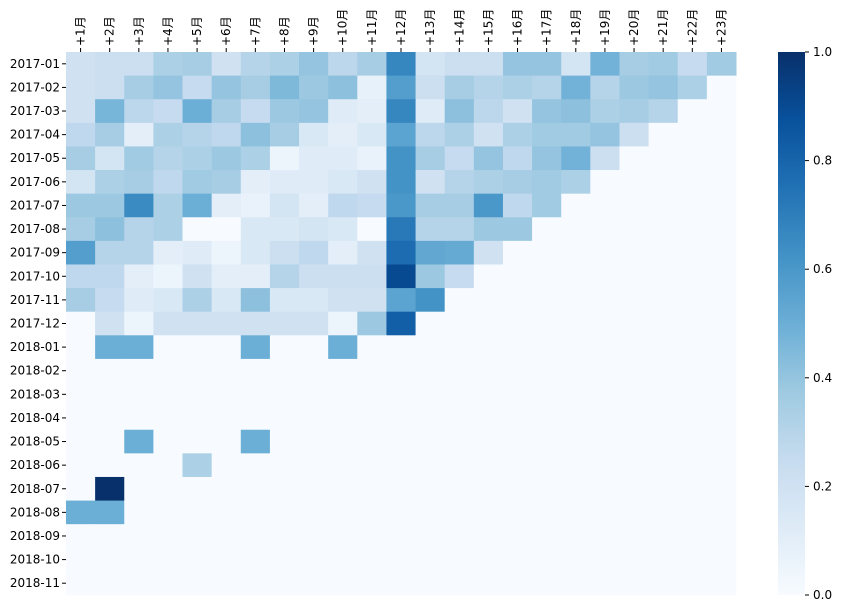  What do you see at coordinates (35, 158) in the screenshot?
I see `y-tick-label: 2017-05` at bounding box center [35, 158].